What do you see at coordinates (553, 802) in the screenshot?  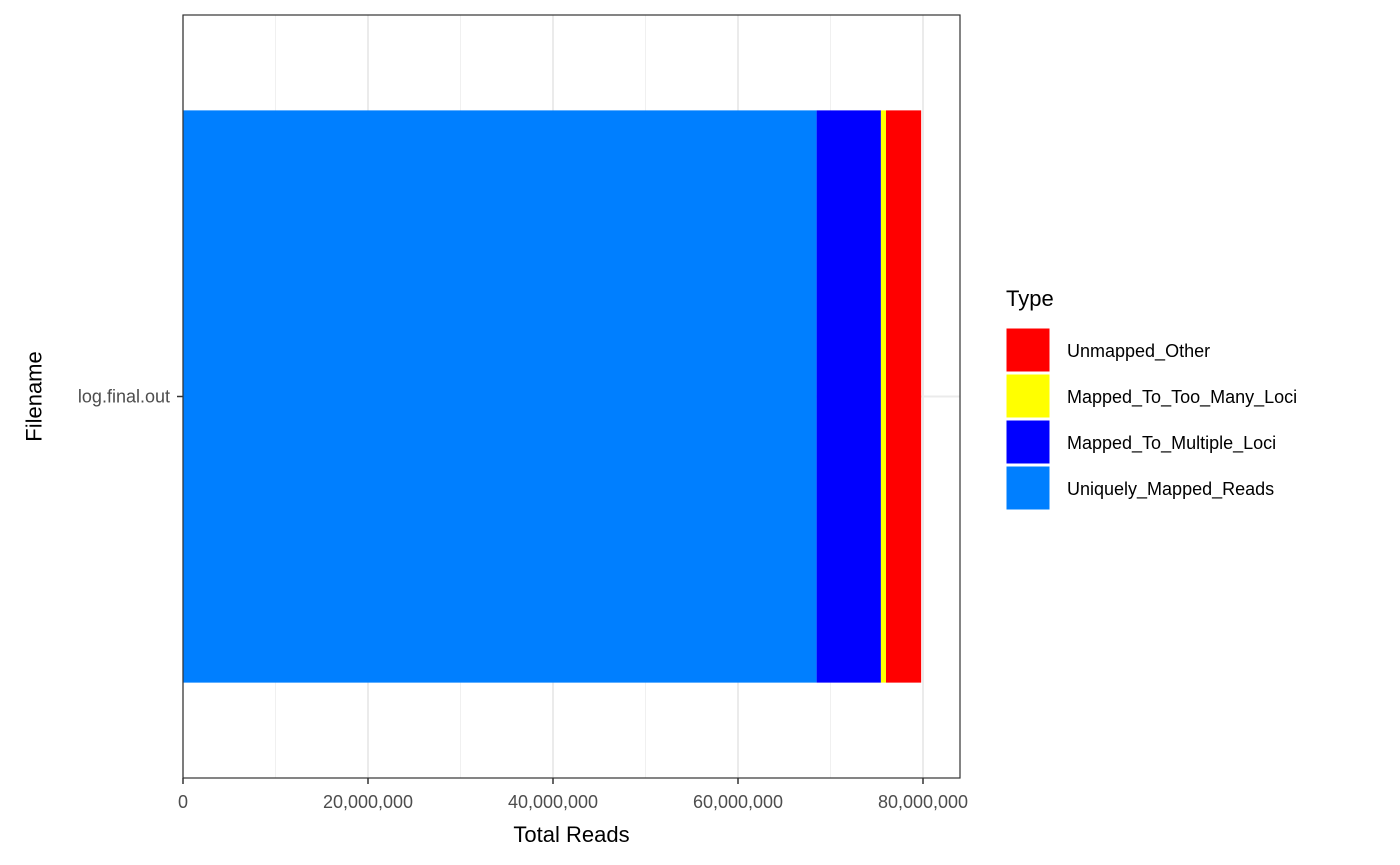 I see `x-tick-label: 40,000,000` at bounding box center [553, 802].